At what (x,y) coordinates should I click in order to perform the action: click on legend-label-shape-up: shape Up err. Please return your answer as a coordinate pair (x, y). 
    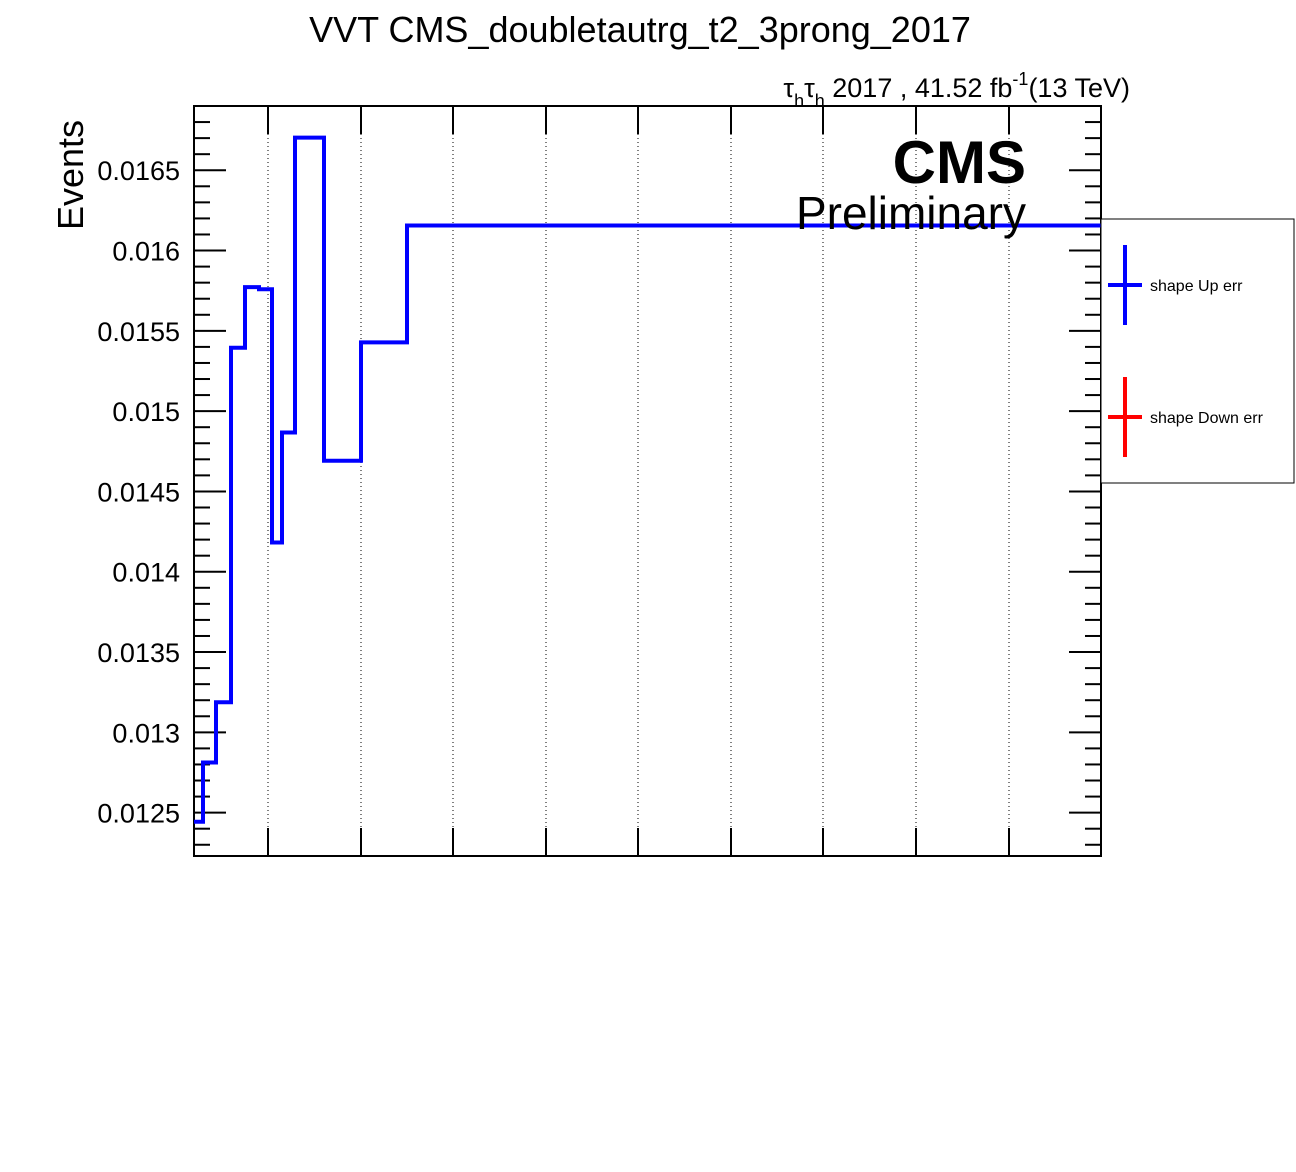
    Looking at the image, I should click on (1196, 286).